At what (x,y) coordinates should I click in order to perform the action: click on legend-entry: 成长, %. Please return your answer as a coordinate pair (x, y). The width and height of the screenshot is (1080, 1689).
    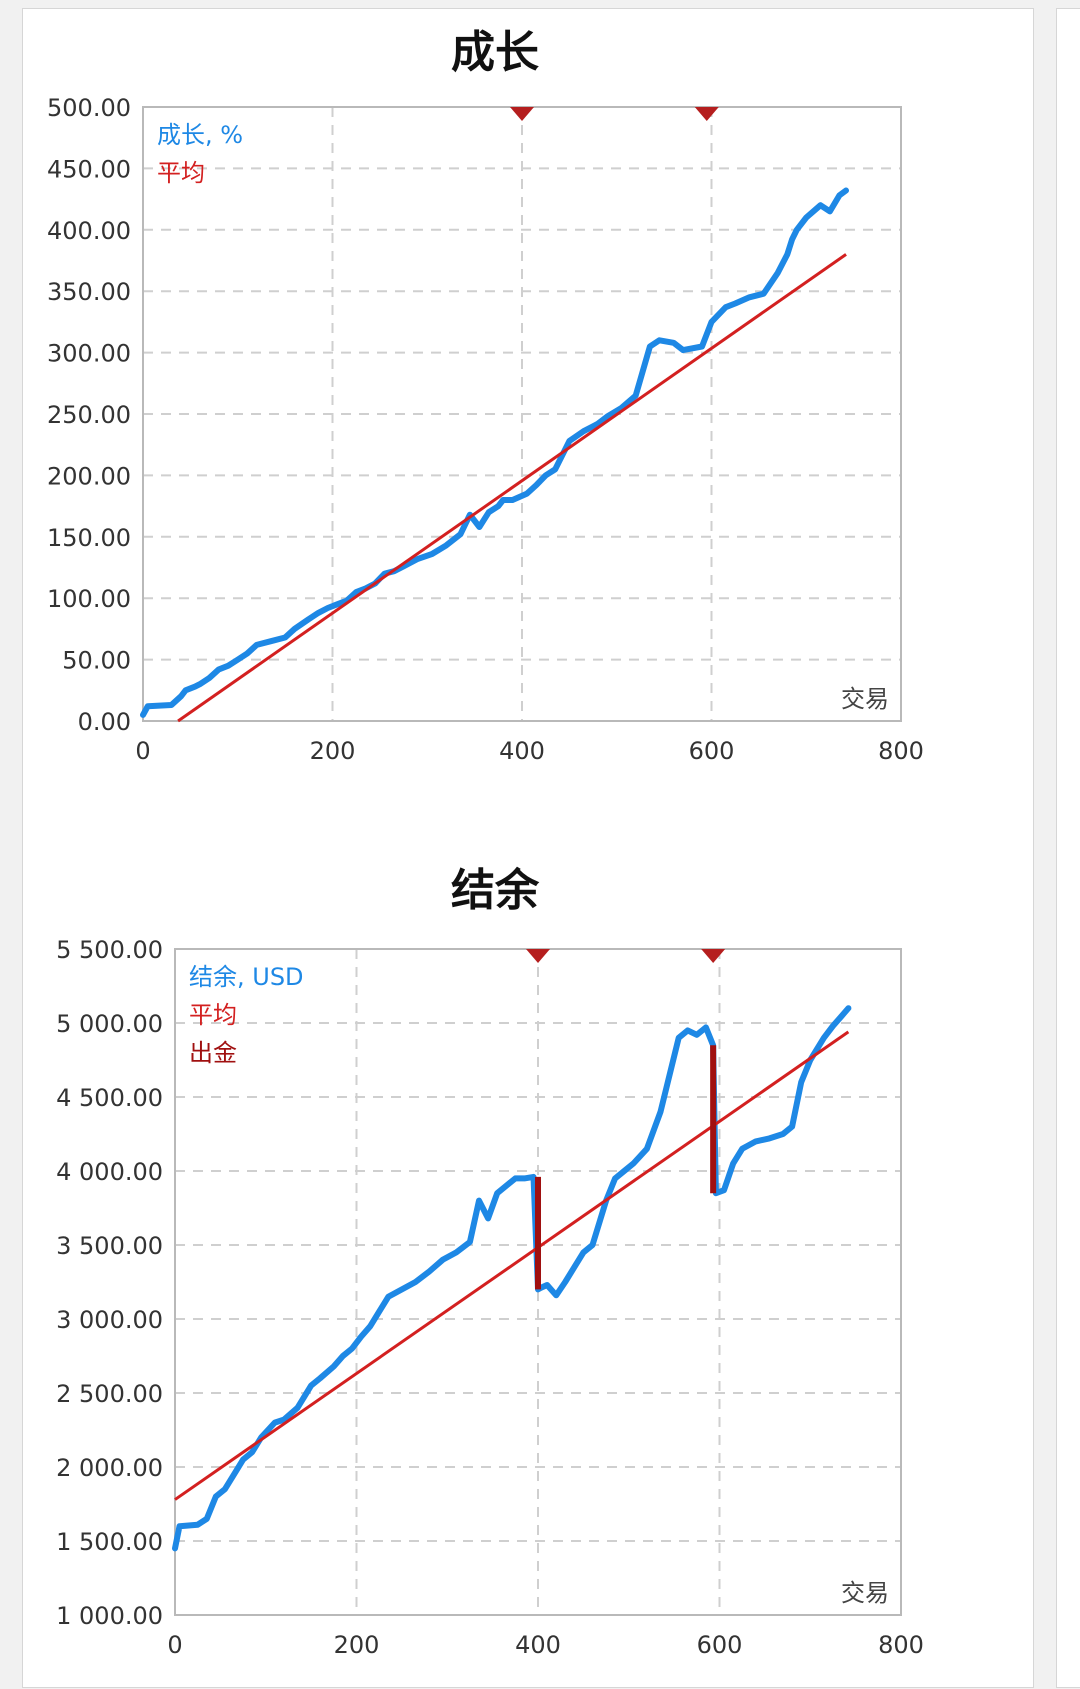
    Looking at the image, I should click on (200, 135).